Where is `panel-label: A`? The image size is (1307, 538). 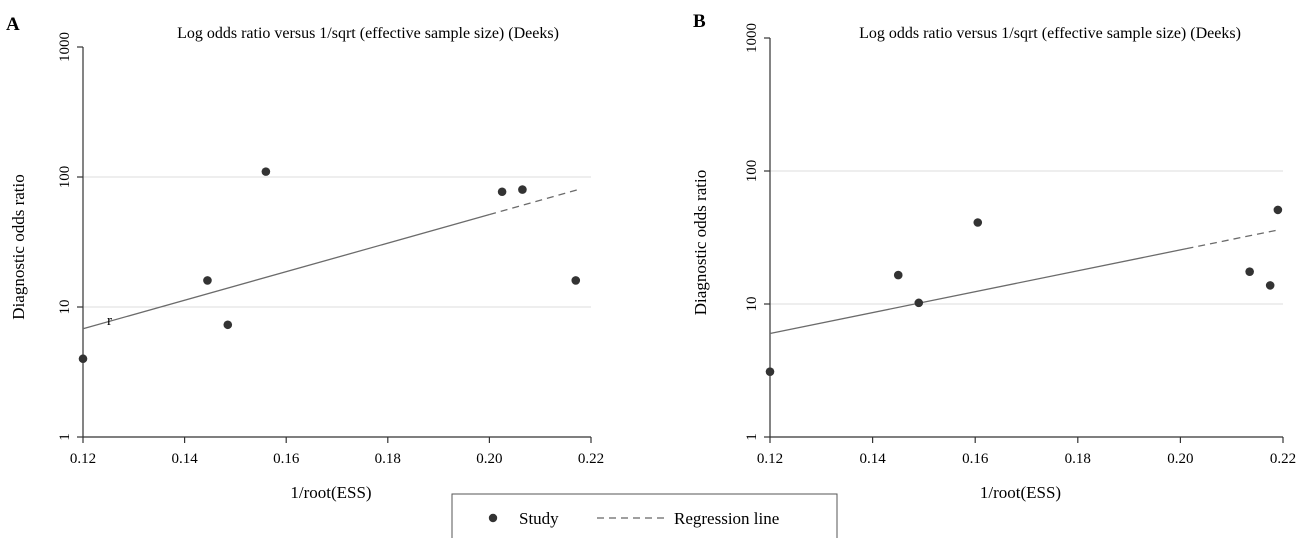
panel-label: A is located at coordinates (13, 24).